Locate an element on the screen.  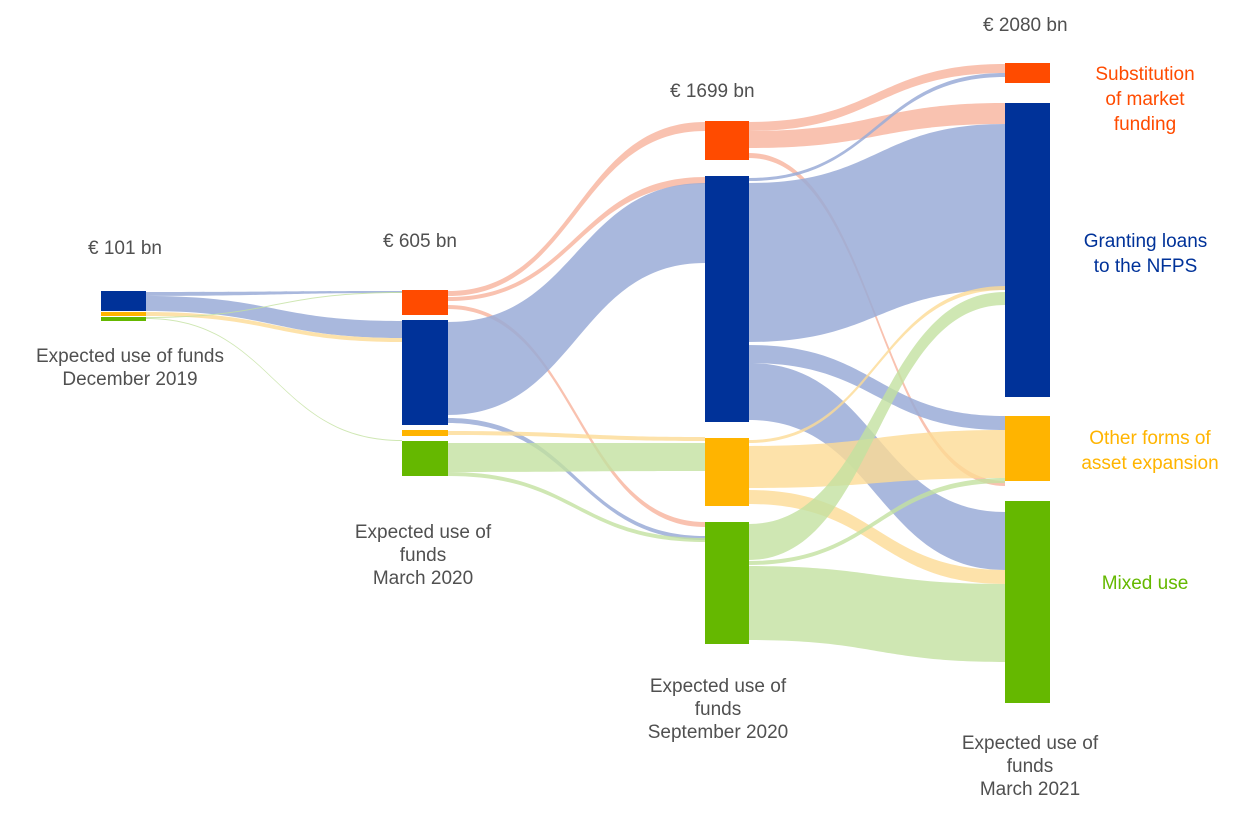
category-label-line: of market is located at coordinates (1145, 99).